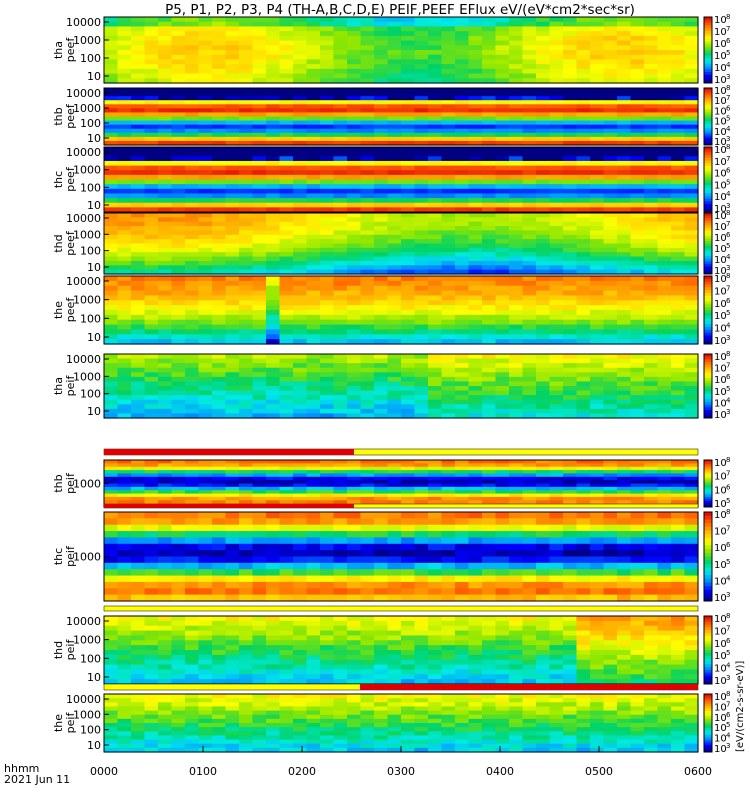  Describe the element at coordinates (70, 386) in the screenshot. I see `panel-label-product: peif` at that location.